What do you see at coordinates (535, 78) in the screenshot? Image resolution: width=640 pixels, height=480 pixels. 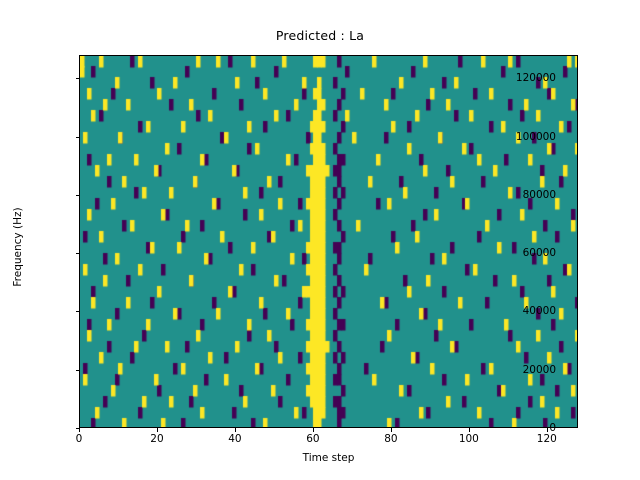 I see `y-tick-label: 120000` at bounding box center [535, 78].